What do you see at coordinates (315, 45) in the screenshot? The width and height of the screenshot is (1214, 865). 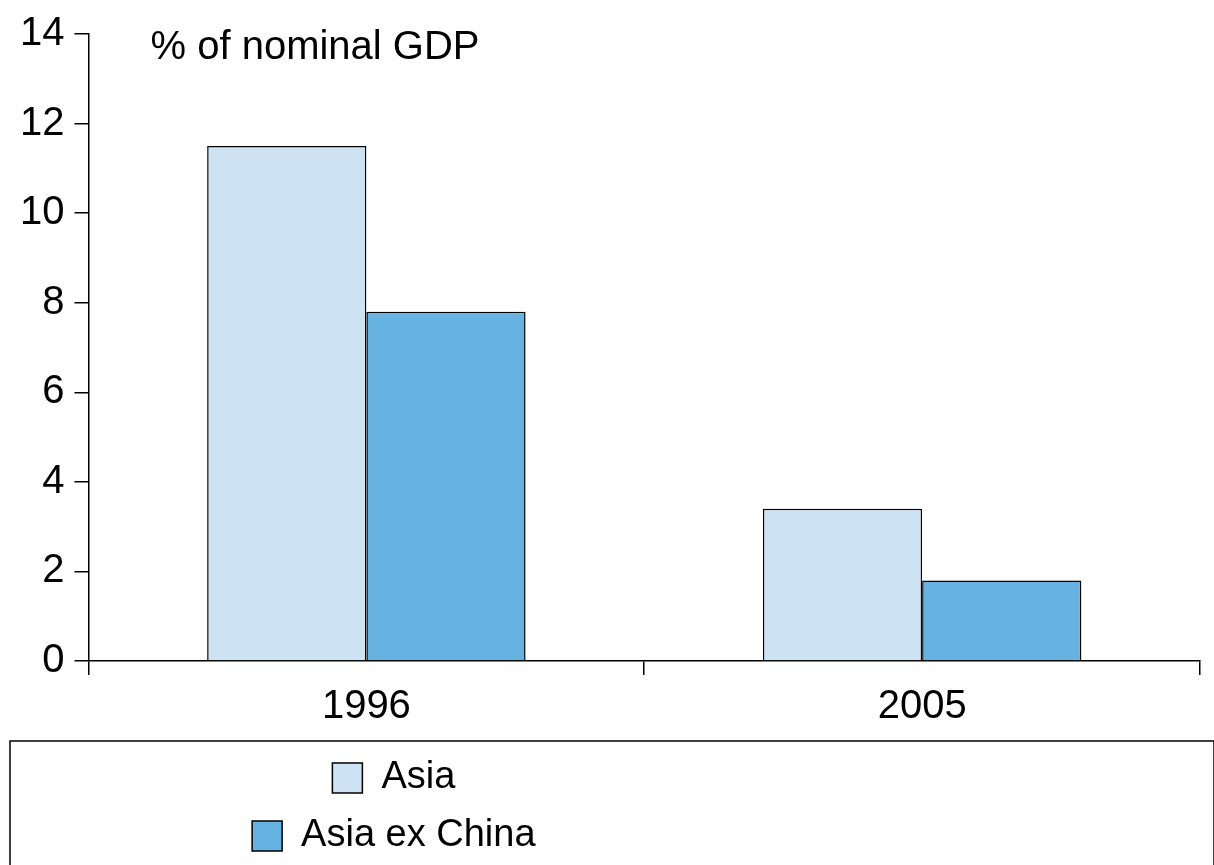 I see `y-axis-title: % of nominal GDP` at bounding box center [315, 45].